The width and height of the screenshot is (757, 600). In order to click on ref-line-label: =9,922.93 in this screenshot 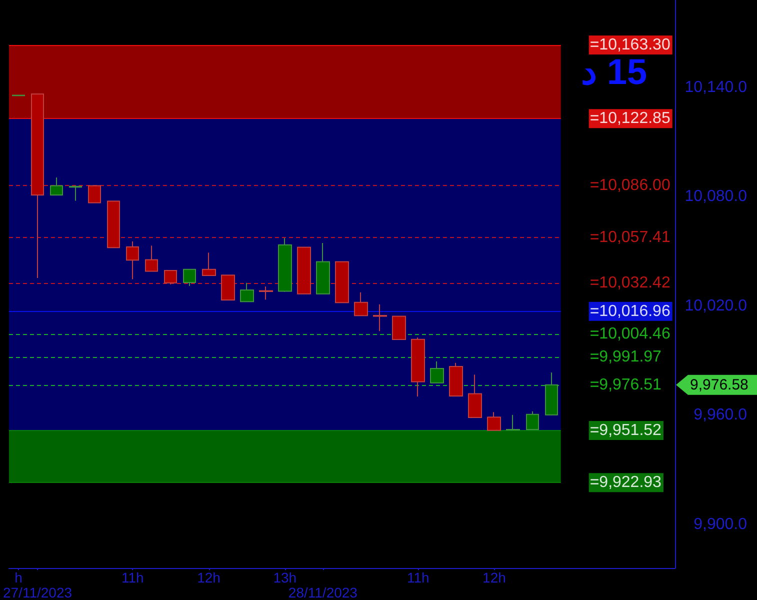, I will do `click(626, 483)`.